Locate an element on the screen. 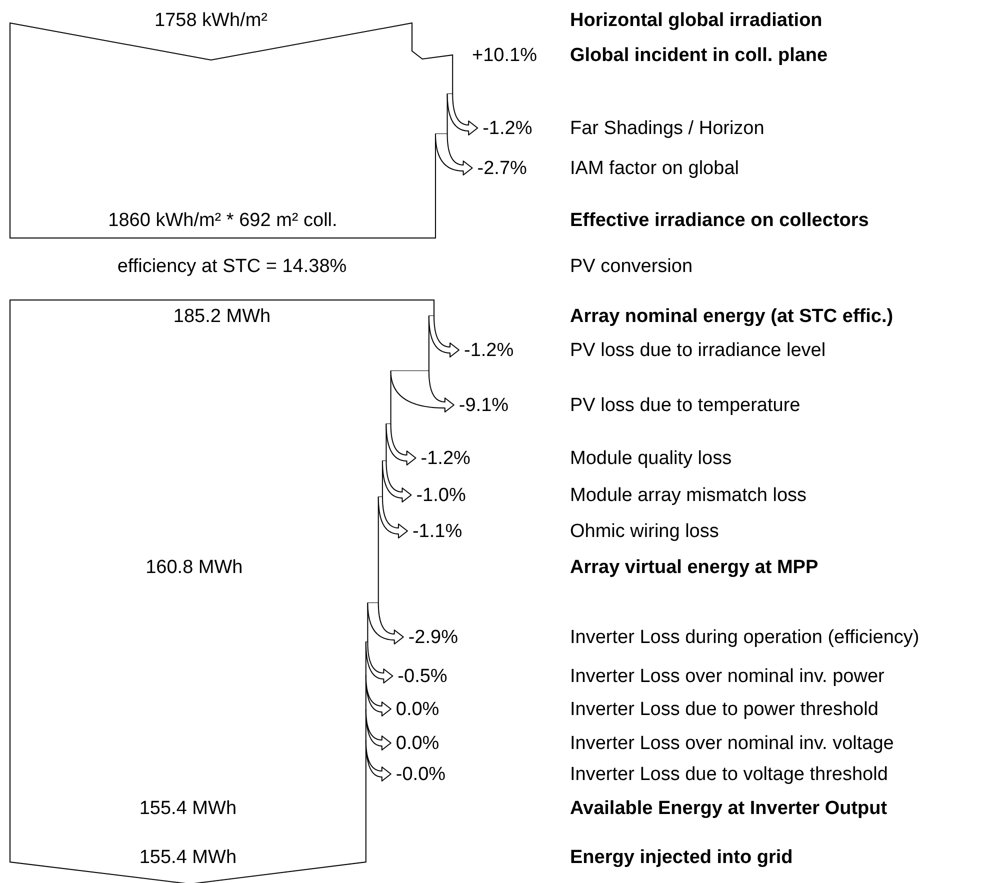  data-label: 185.2 MWh is located at coordinates (222, 316).